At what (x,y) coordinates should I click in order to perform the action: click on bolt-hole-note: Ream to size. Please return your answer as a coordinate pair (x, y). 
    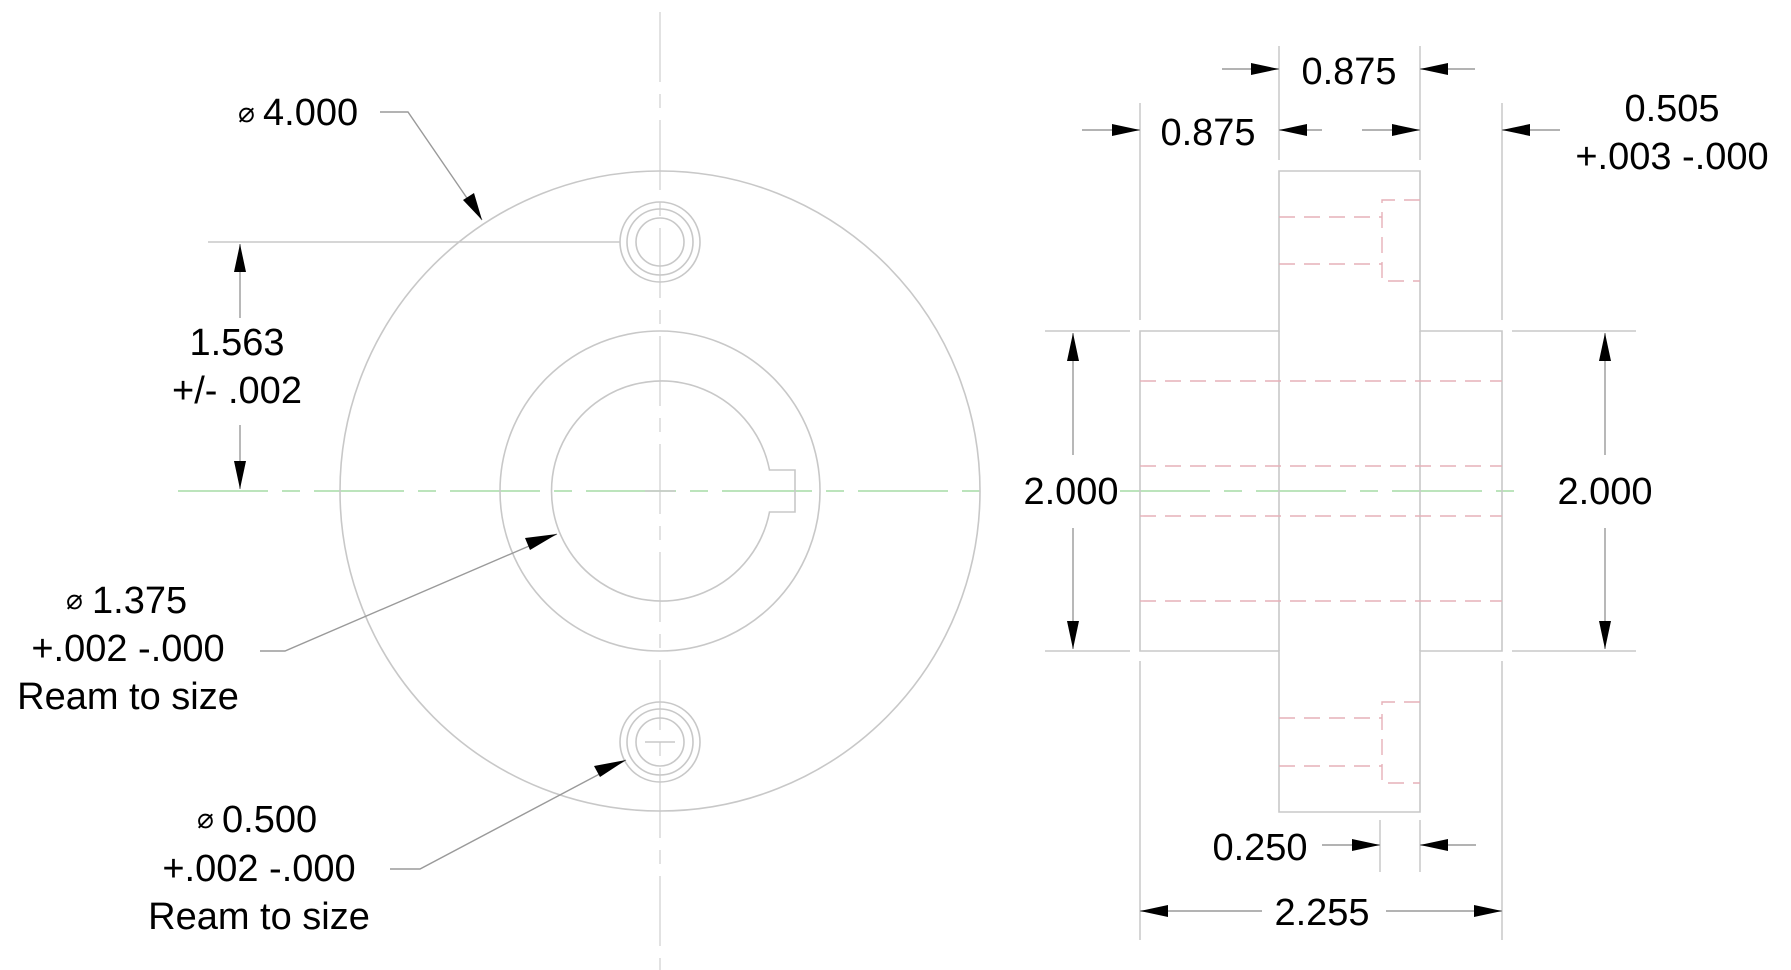
    Looking at the image, I should click on (259, 917).